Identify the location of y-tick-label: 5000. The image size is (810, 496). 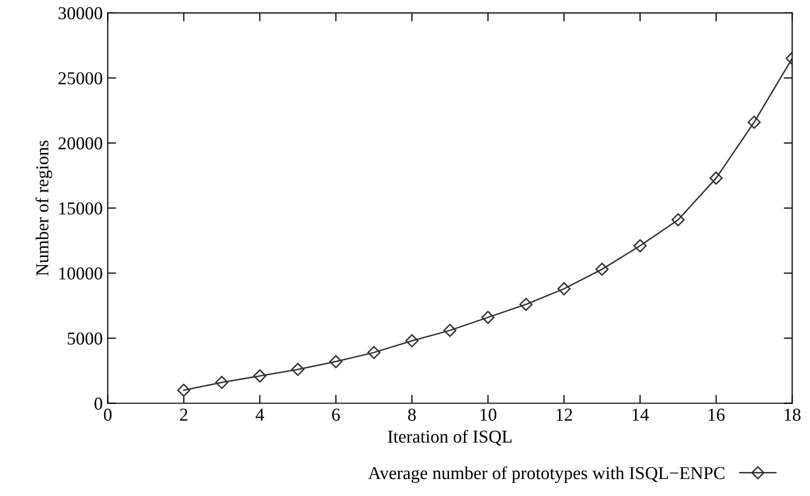
(85, 338).